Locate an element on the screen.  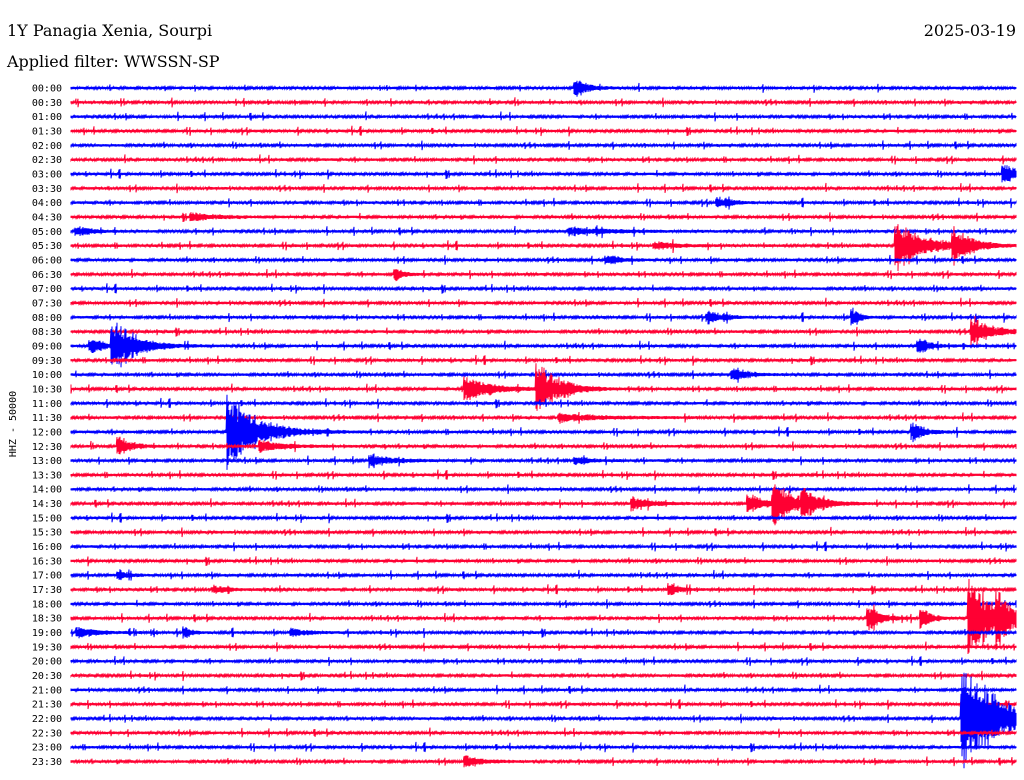
row-label: 14:30 is located at coordinates (47, 504).